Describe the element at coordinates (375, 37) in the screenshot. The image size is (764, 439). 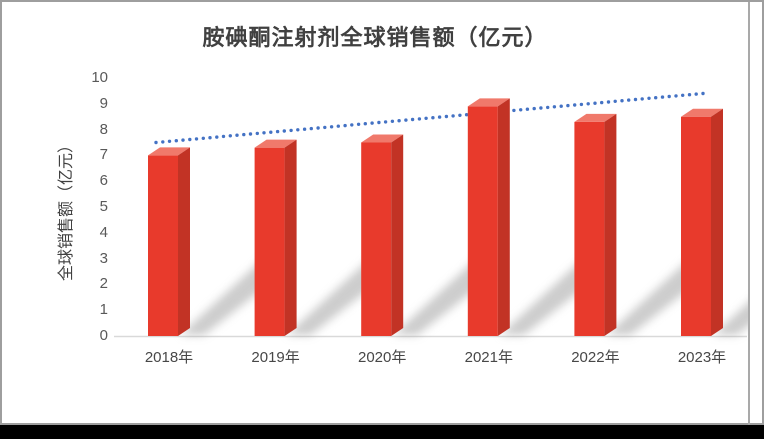
I see `chart-title: 胺碘酮注射剂全球销售额（亿元）` at that location.